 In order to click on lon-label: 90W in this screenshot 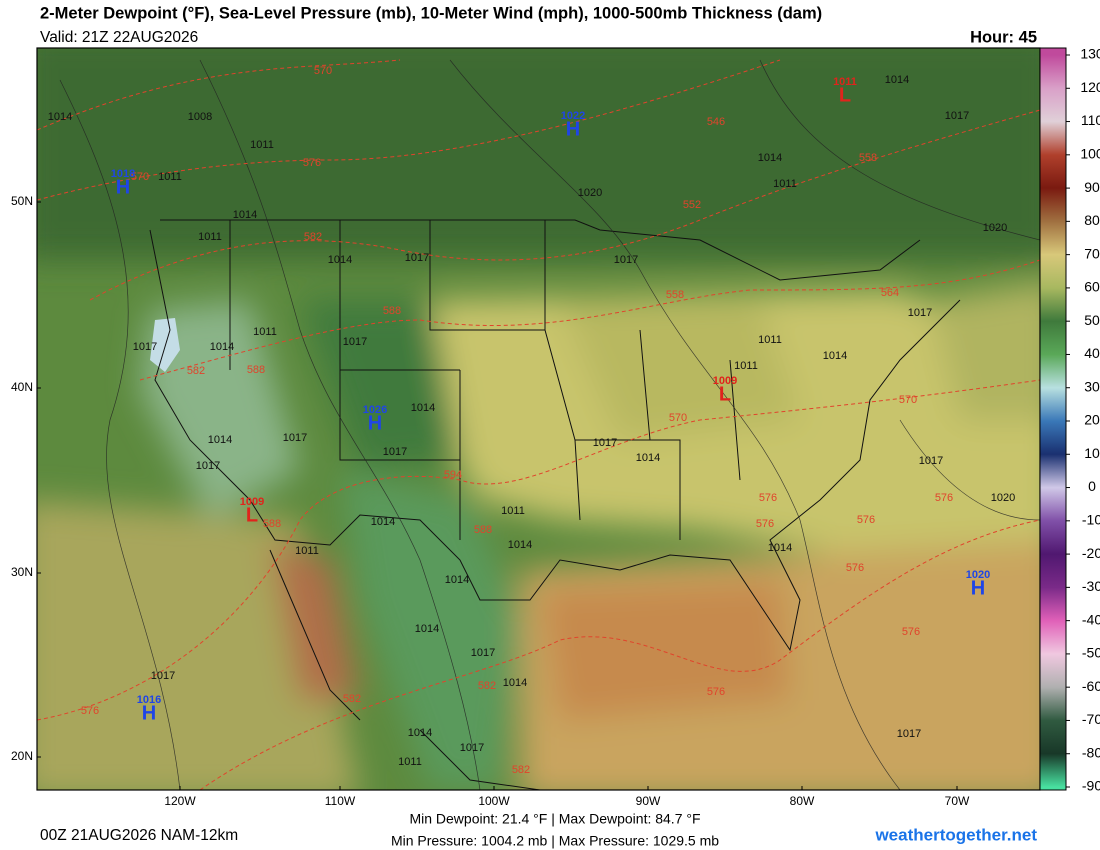, I will do `click(648, 801)`.